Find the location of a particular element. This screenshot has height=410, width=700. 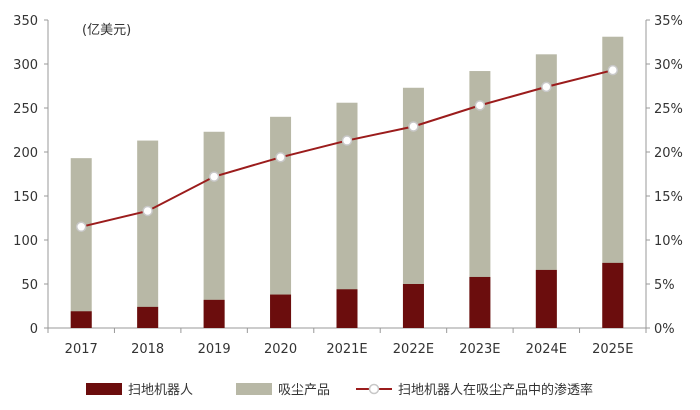

legend-swatch-vacuum-products is located at coordinates (254, 389).